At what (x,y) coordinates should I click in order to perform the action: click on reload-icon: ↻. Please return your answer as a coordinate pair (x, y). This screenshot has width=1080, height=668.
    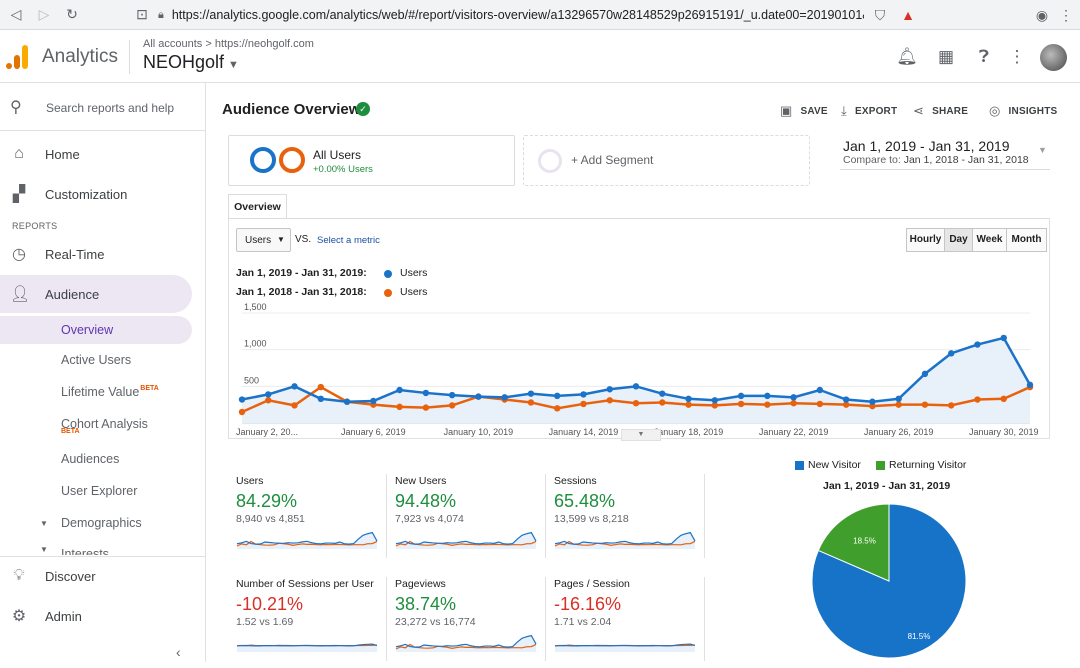
    Looking at the image, I should click on (72, 14).